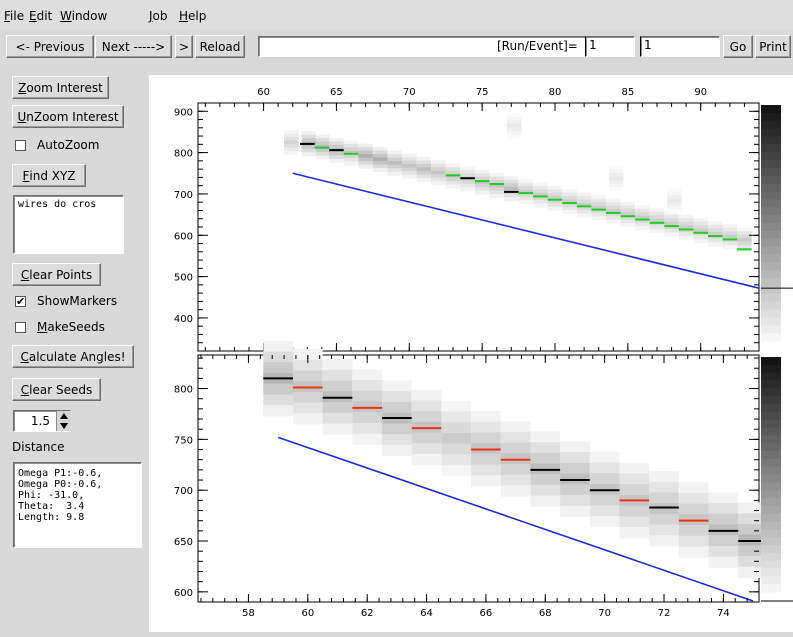  Describe the element at coordinates (63, 421) in the screenshot. I see `distance-spin-arrows` at that location.